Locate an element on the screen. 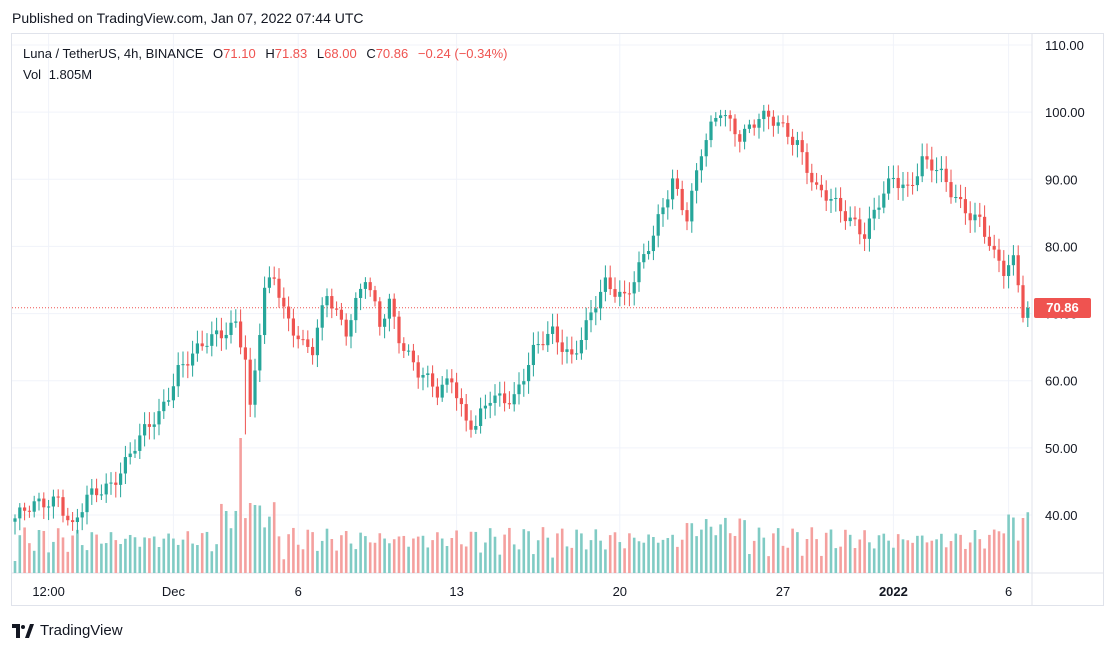 Image resolution: width=1116 pixels, height=652 pixels. last-price-label: 70.86 is located at coordinates (1062, 308).